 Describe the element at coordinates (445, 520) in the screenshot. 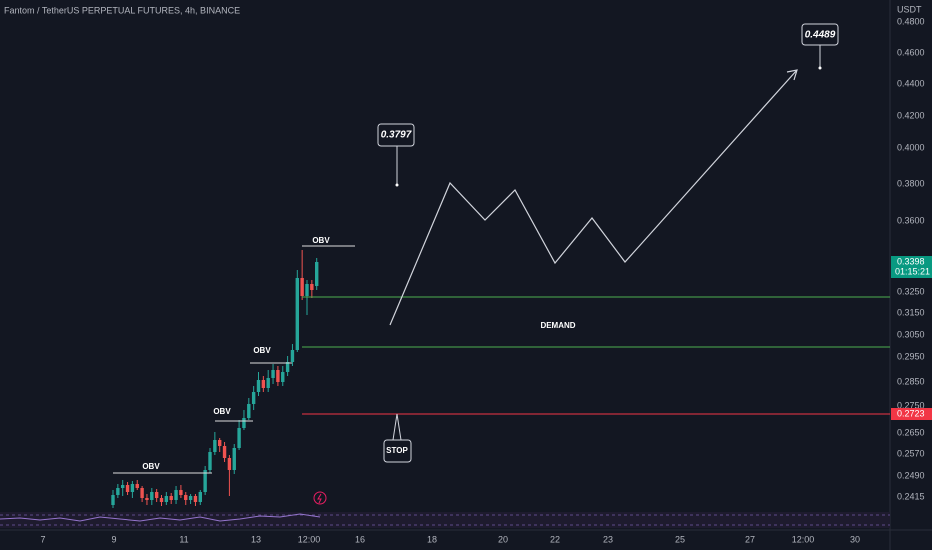

I see `indicator-panel` at that location.